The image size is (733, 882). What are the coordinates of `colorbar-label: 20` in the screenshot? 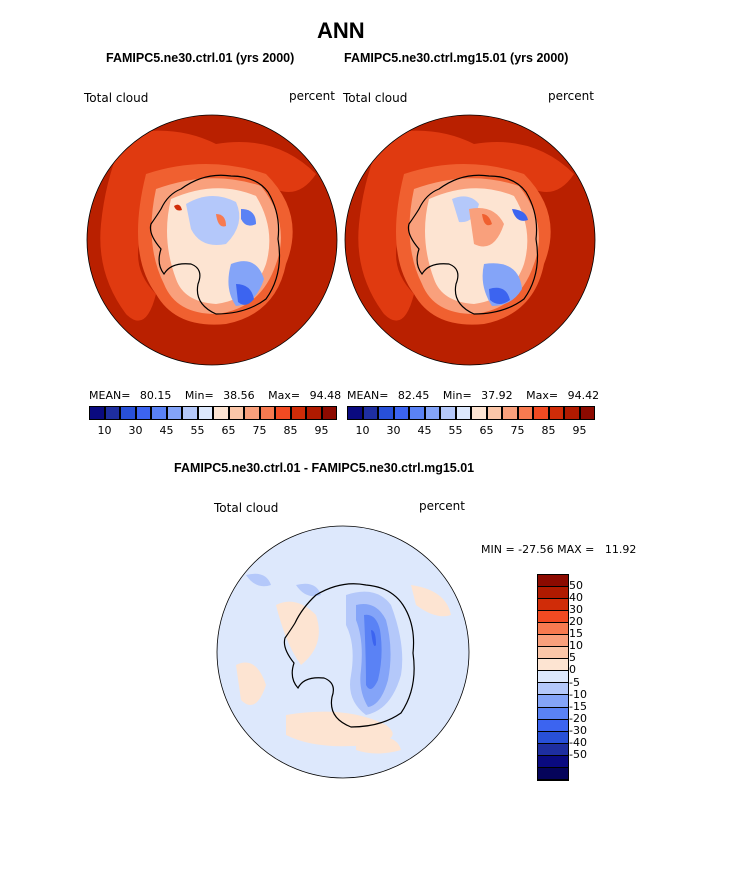 It's located at (576, 622).